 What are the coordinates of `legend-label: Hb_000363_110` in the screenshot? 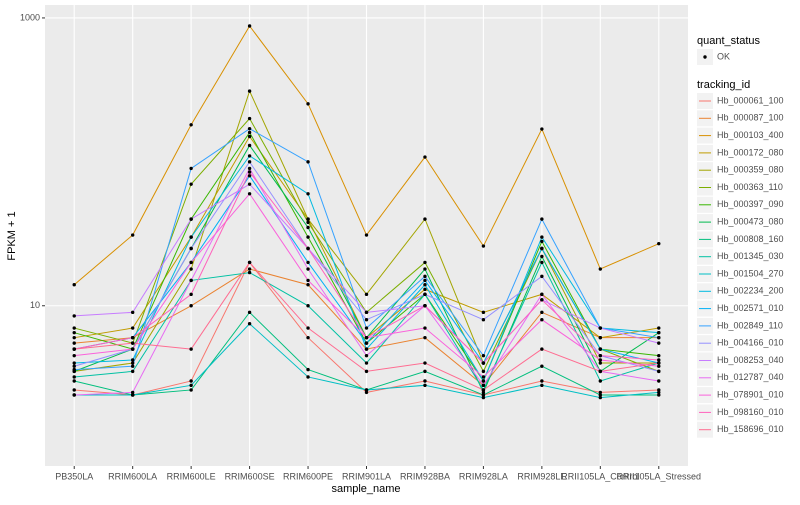 It's located at (750, 187).